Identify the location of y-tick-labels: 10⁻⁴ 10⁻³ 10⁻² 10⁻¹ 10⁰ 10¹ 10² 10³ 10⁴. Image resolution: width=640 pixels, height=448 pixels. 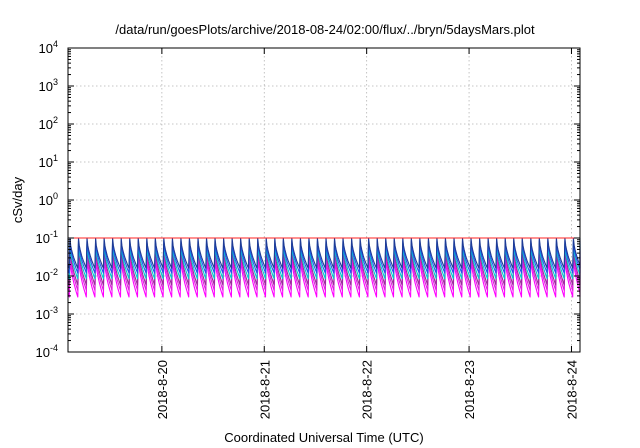
(47, 199).